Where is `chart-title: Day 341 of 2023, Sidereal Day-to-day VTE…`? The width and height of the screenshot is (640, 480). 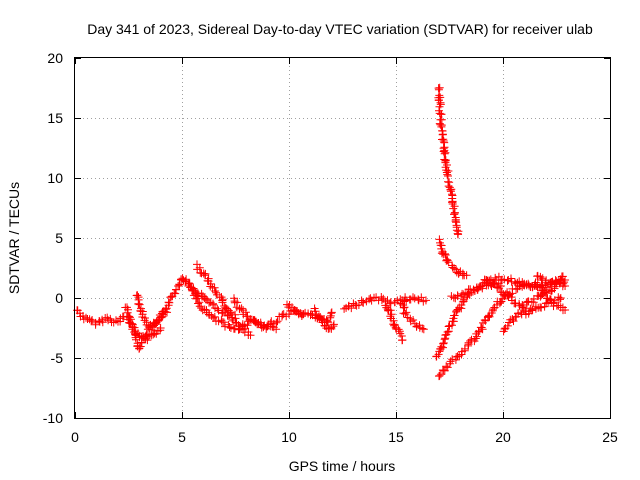
chart-title: Day 341 of 2023, Sidereal Day-to-day VTE… is located at coordinates (340, 29).